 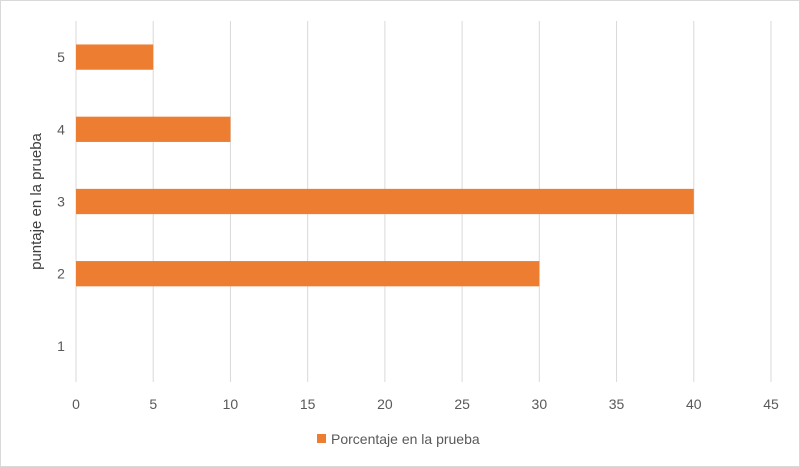 What do you see at coordinates (61, 129) in the screenshot?
I see `y-tick-label: 4` at bounding box center [61, 129].